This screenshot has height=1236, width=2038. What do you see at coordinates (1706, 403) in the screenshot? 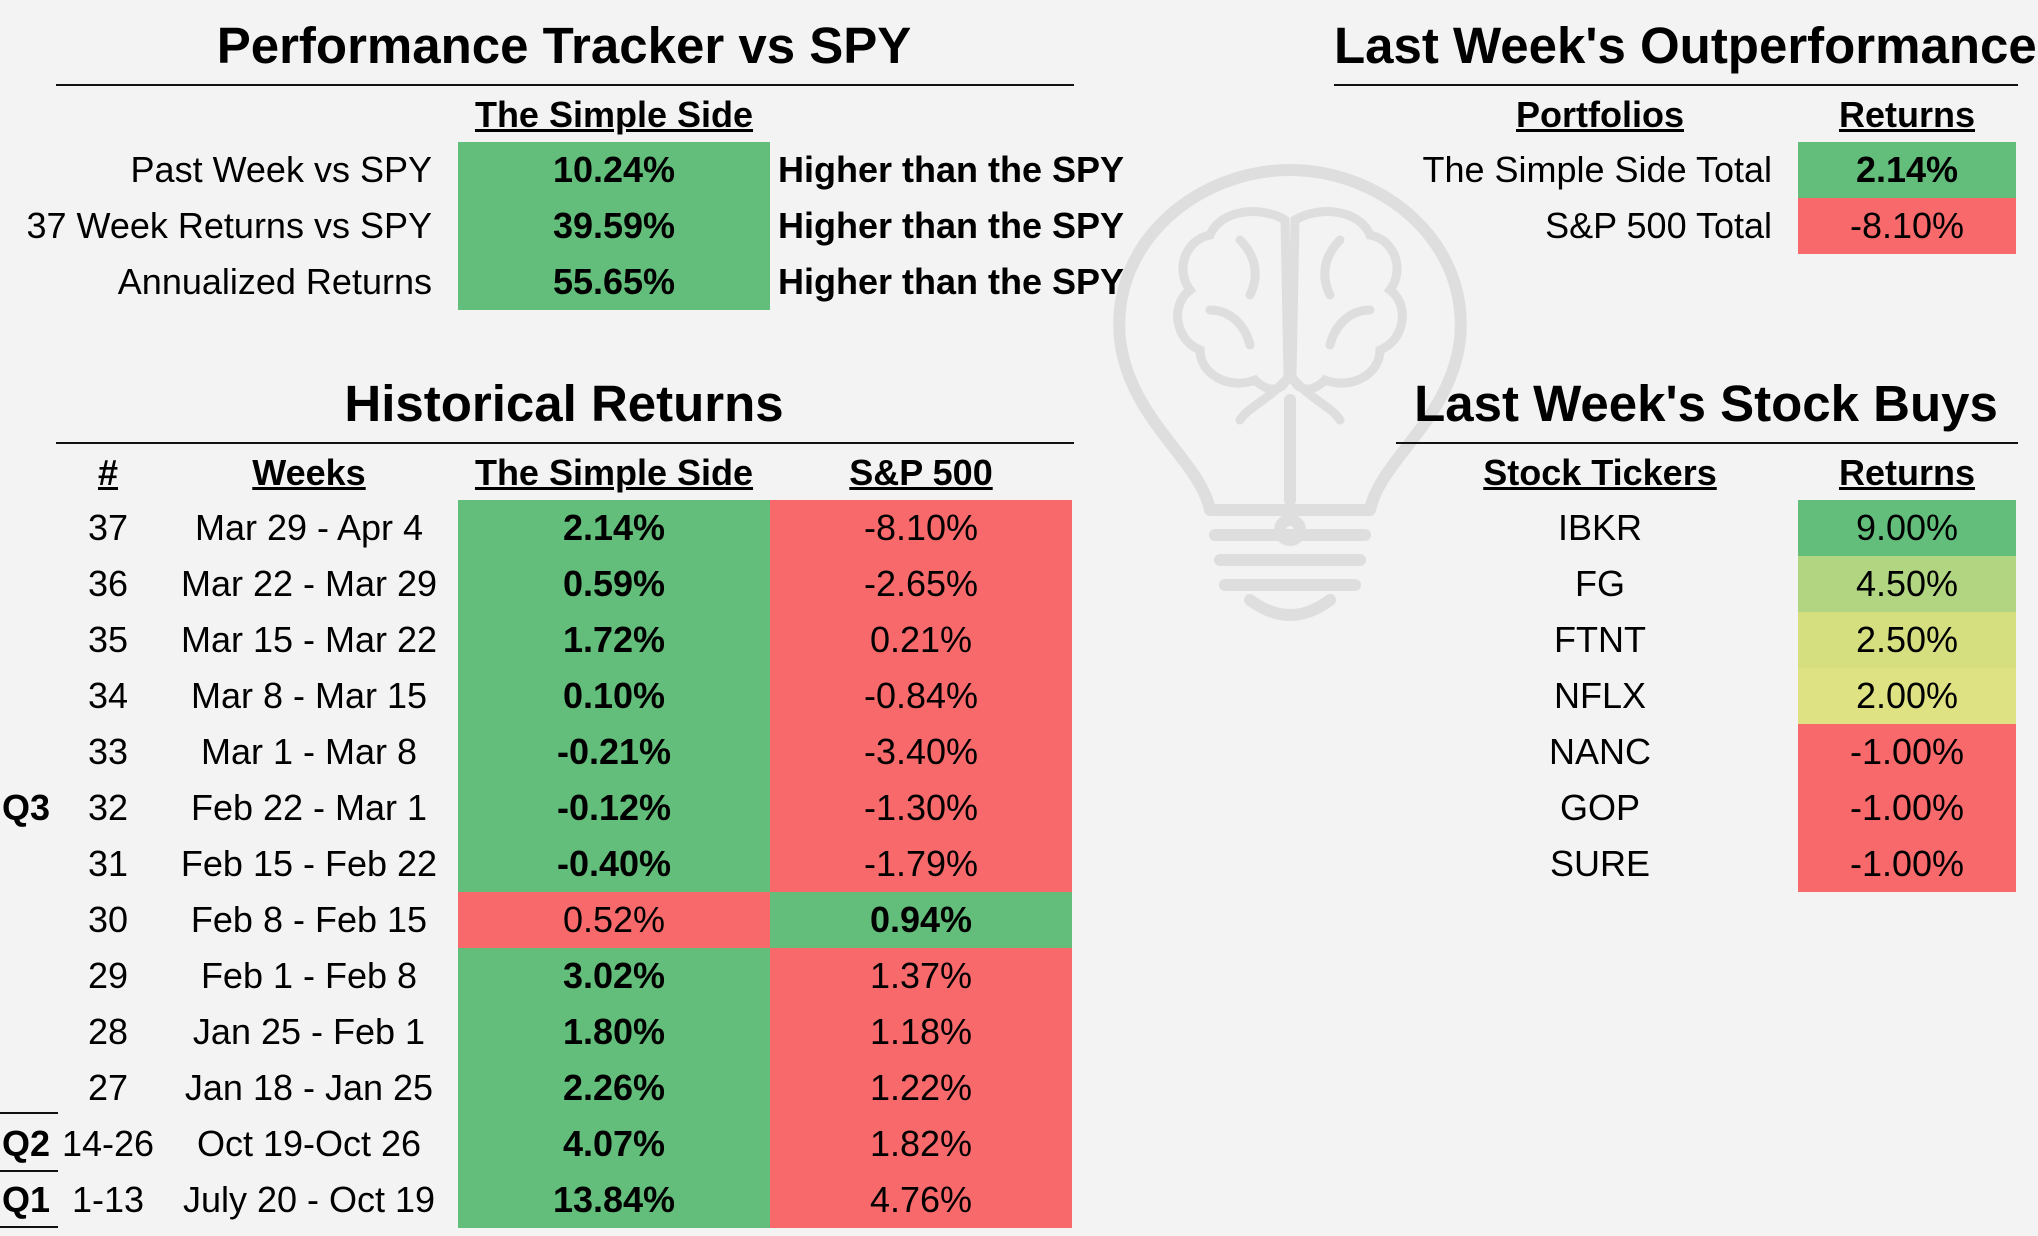
I see `stock-buys-title: Last Week's Stock Buys` at bounding box center [1706, 403].